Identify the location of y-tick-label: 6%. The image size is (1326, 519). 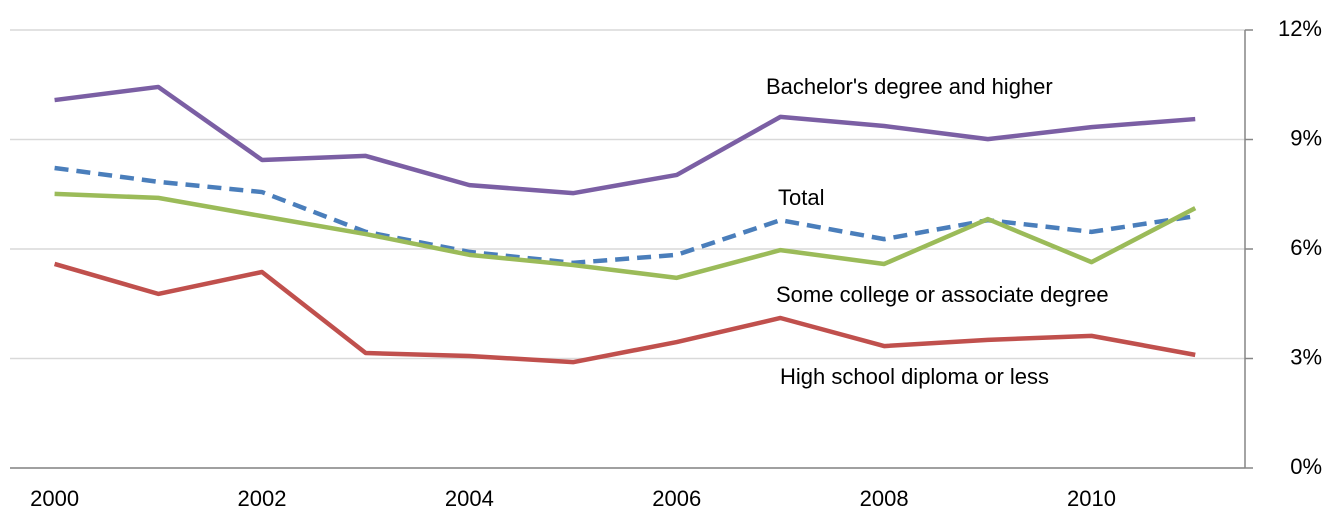
(1306, 247).